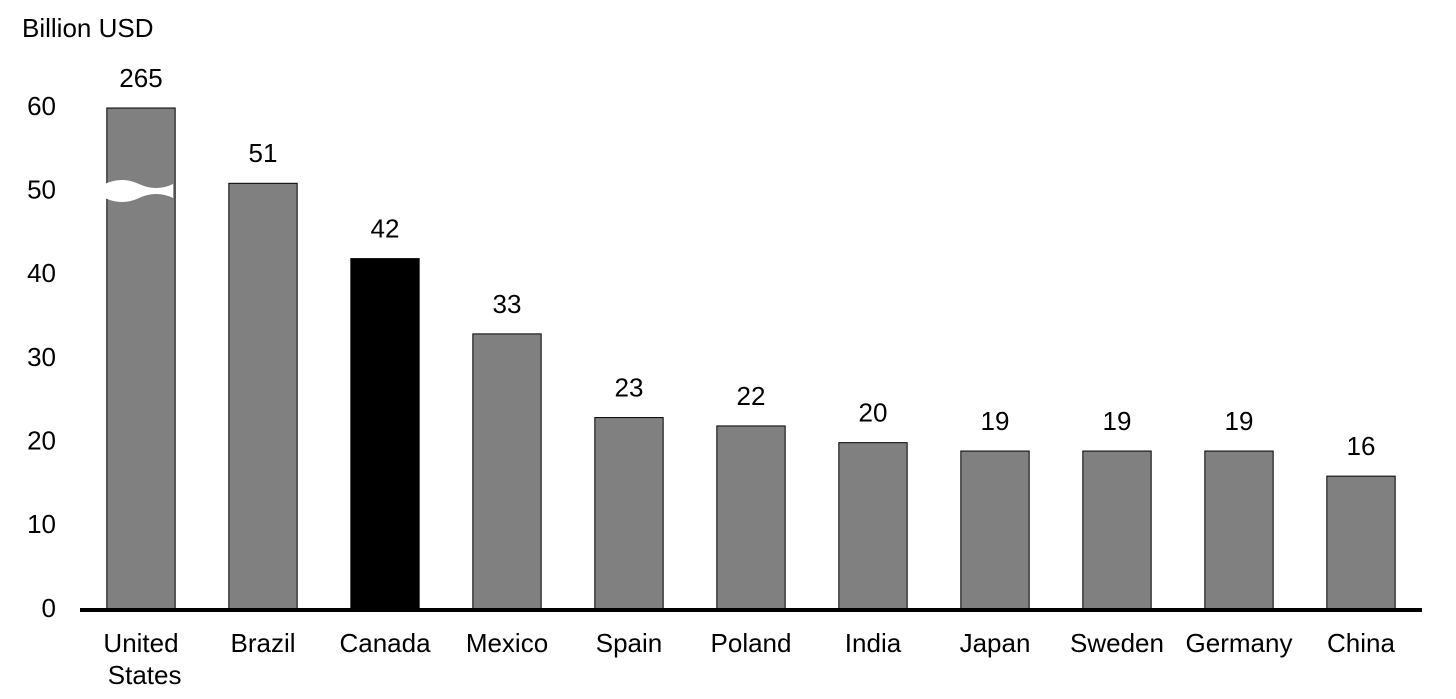 Image resolution: width=1456 pixels, height=699 pixels. Describe the element at coordinates (263, 153) in the screenshot. I see `data-label: 51` at that location.